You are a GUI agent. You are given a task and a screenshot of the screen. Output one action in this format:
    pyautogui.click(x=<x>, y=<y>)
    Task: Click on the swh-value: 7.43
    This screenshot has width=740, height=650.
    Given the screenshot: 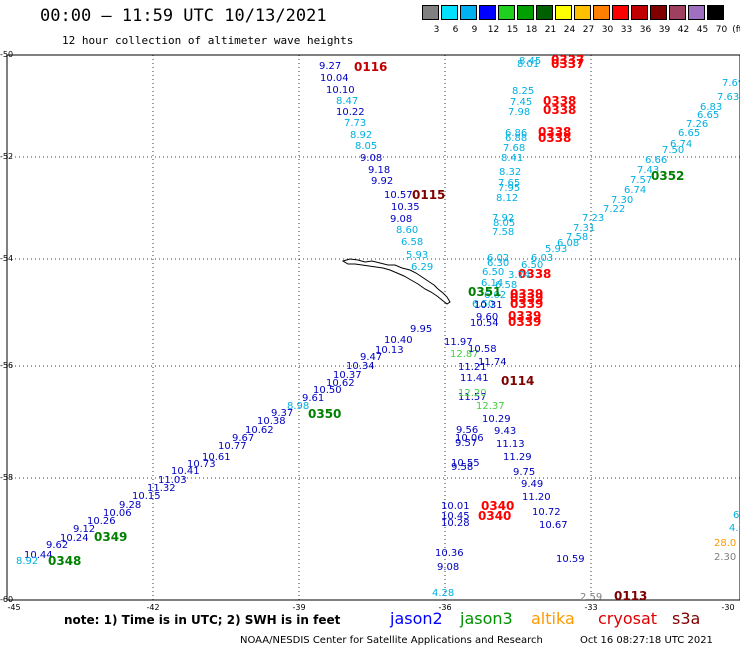 What is the action you would take?
    pyautogui.click(x=648, y=170)
    